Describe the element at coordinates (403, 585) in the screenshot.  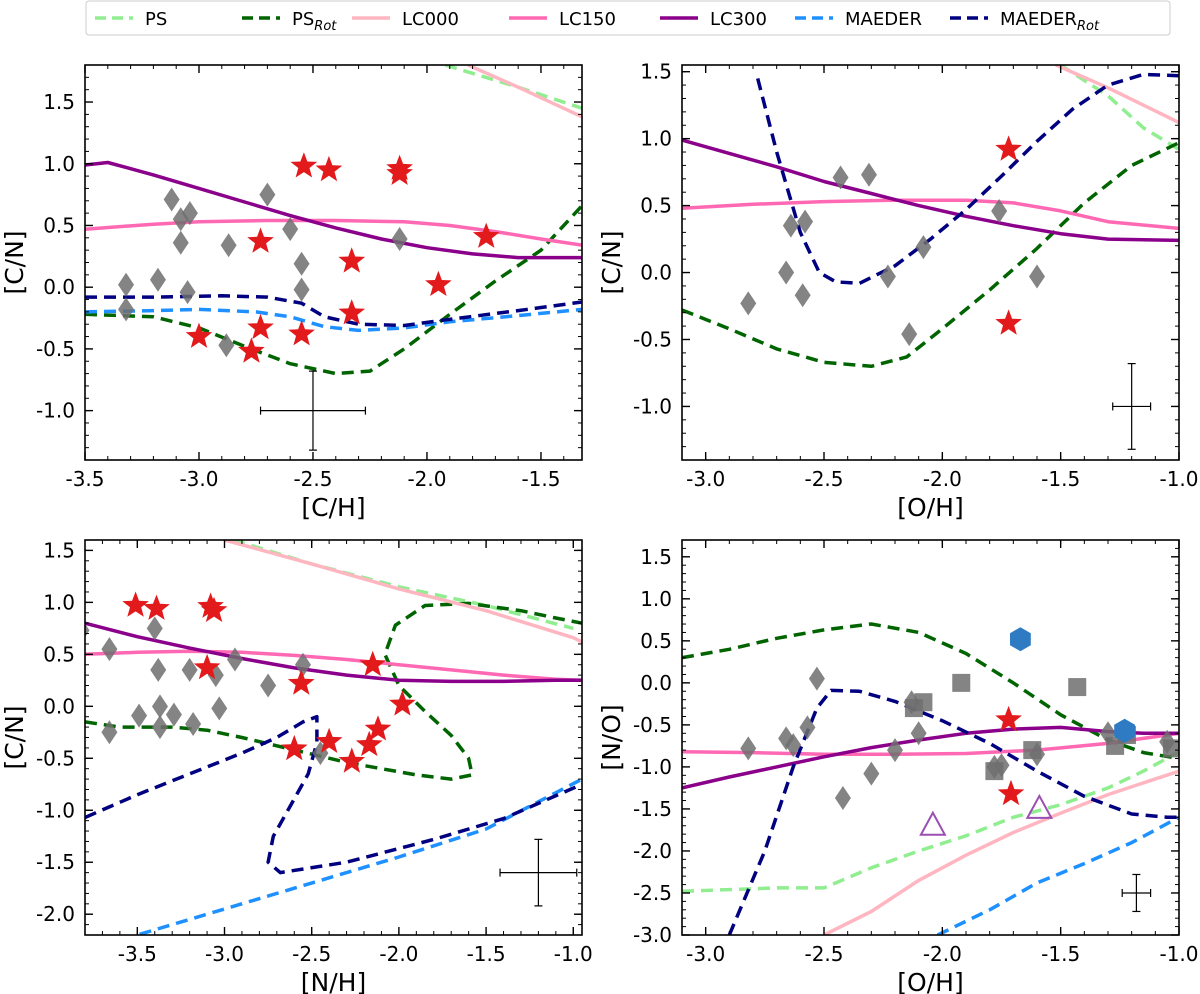
I see `series-line-ps` at that location.